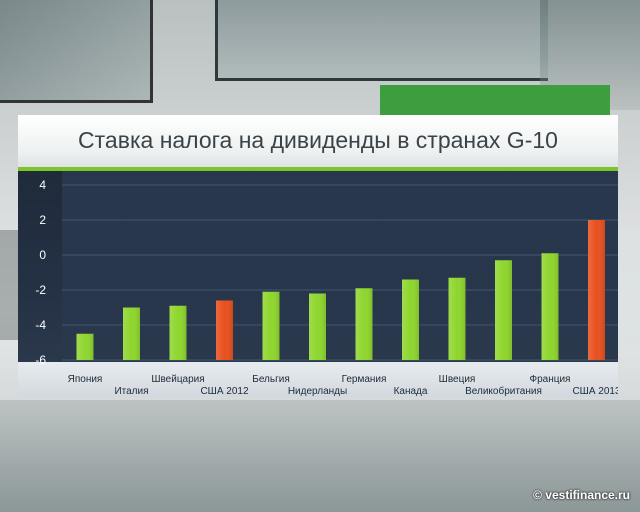 The height and width of the screenshot is (512, 640). What do you see at coordinates (11, 285) in the screenshot?
I see `background-screen` at bounding box center [11, 285].